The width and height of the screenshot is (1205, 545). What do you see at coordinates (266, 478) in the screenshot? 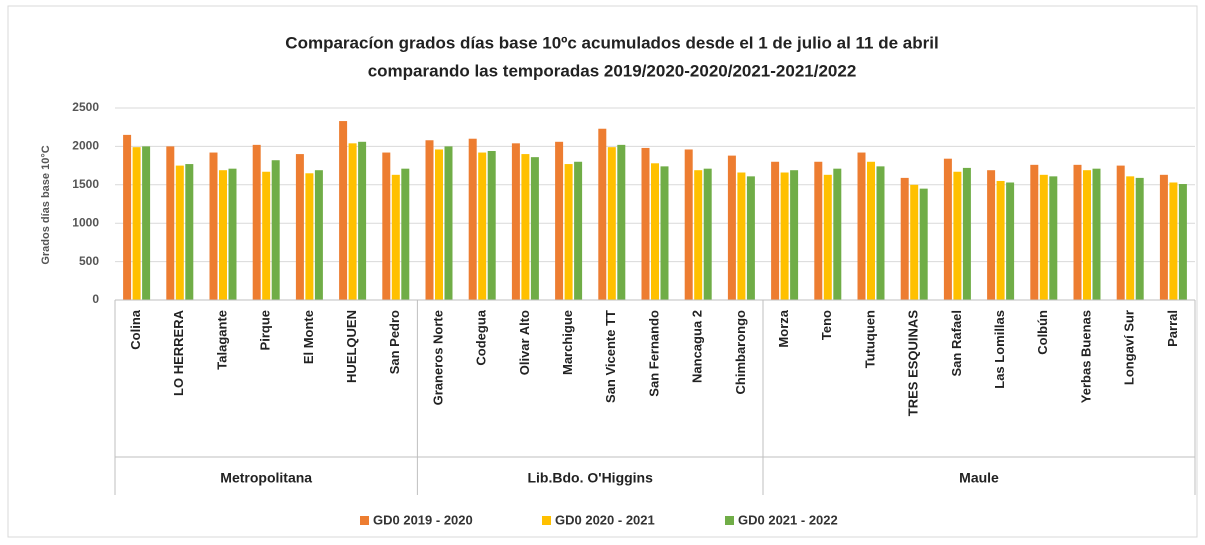
I see `group-label: Metropolitana` at bounding box center [266, 478].